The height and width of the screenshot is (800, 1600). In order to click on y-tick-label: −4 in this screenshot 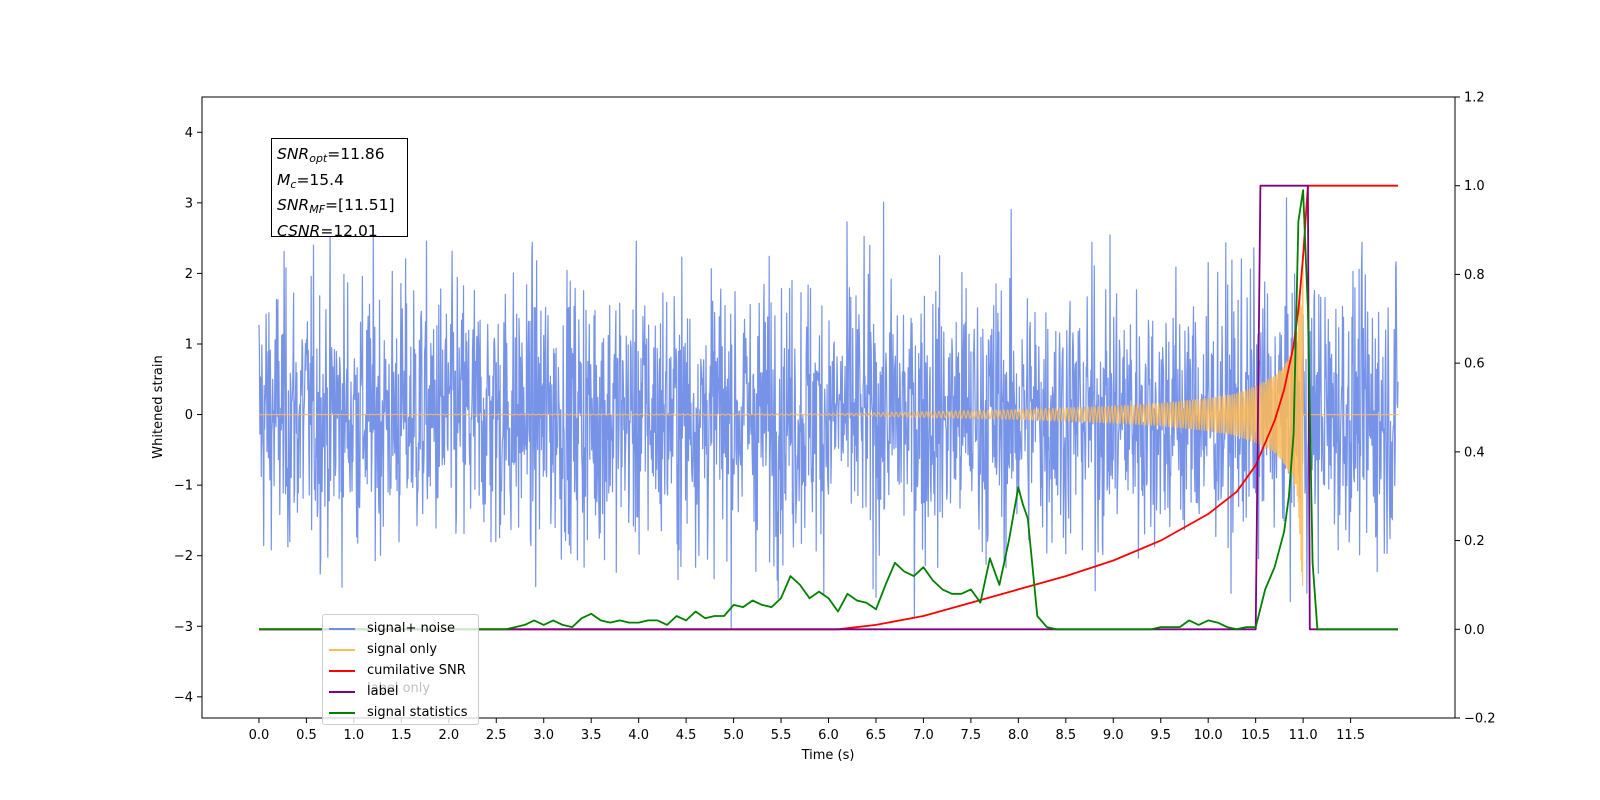, I will do `click(183, 697)`.